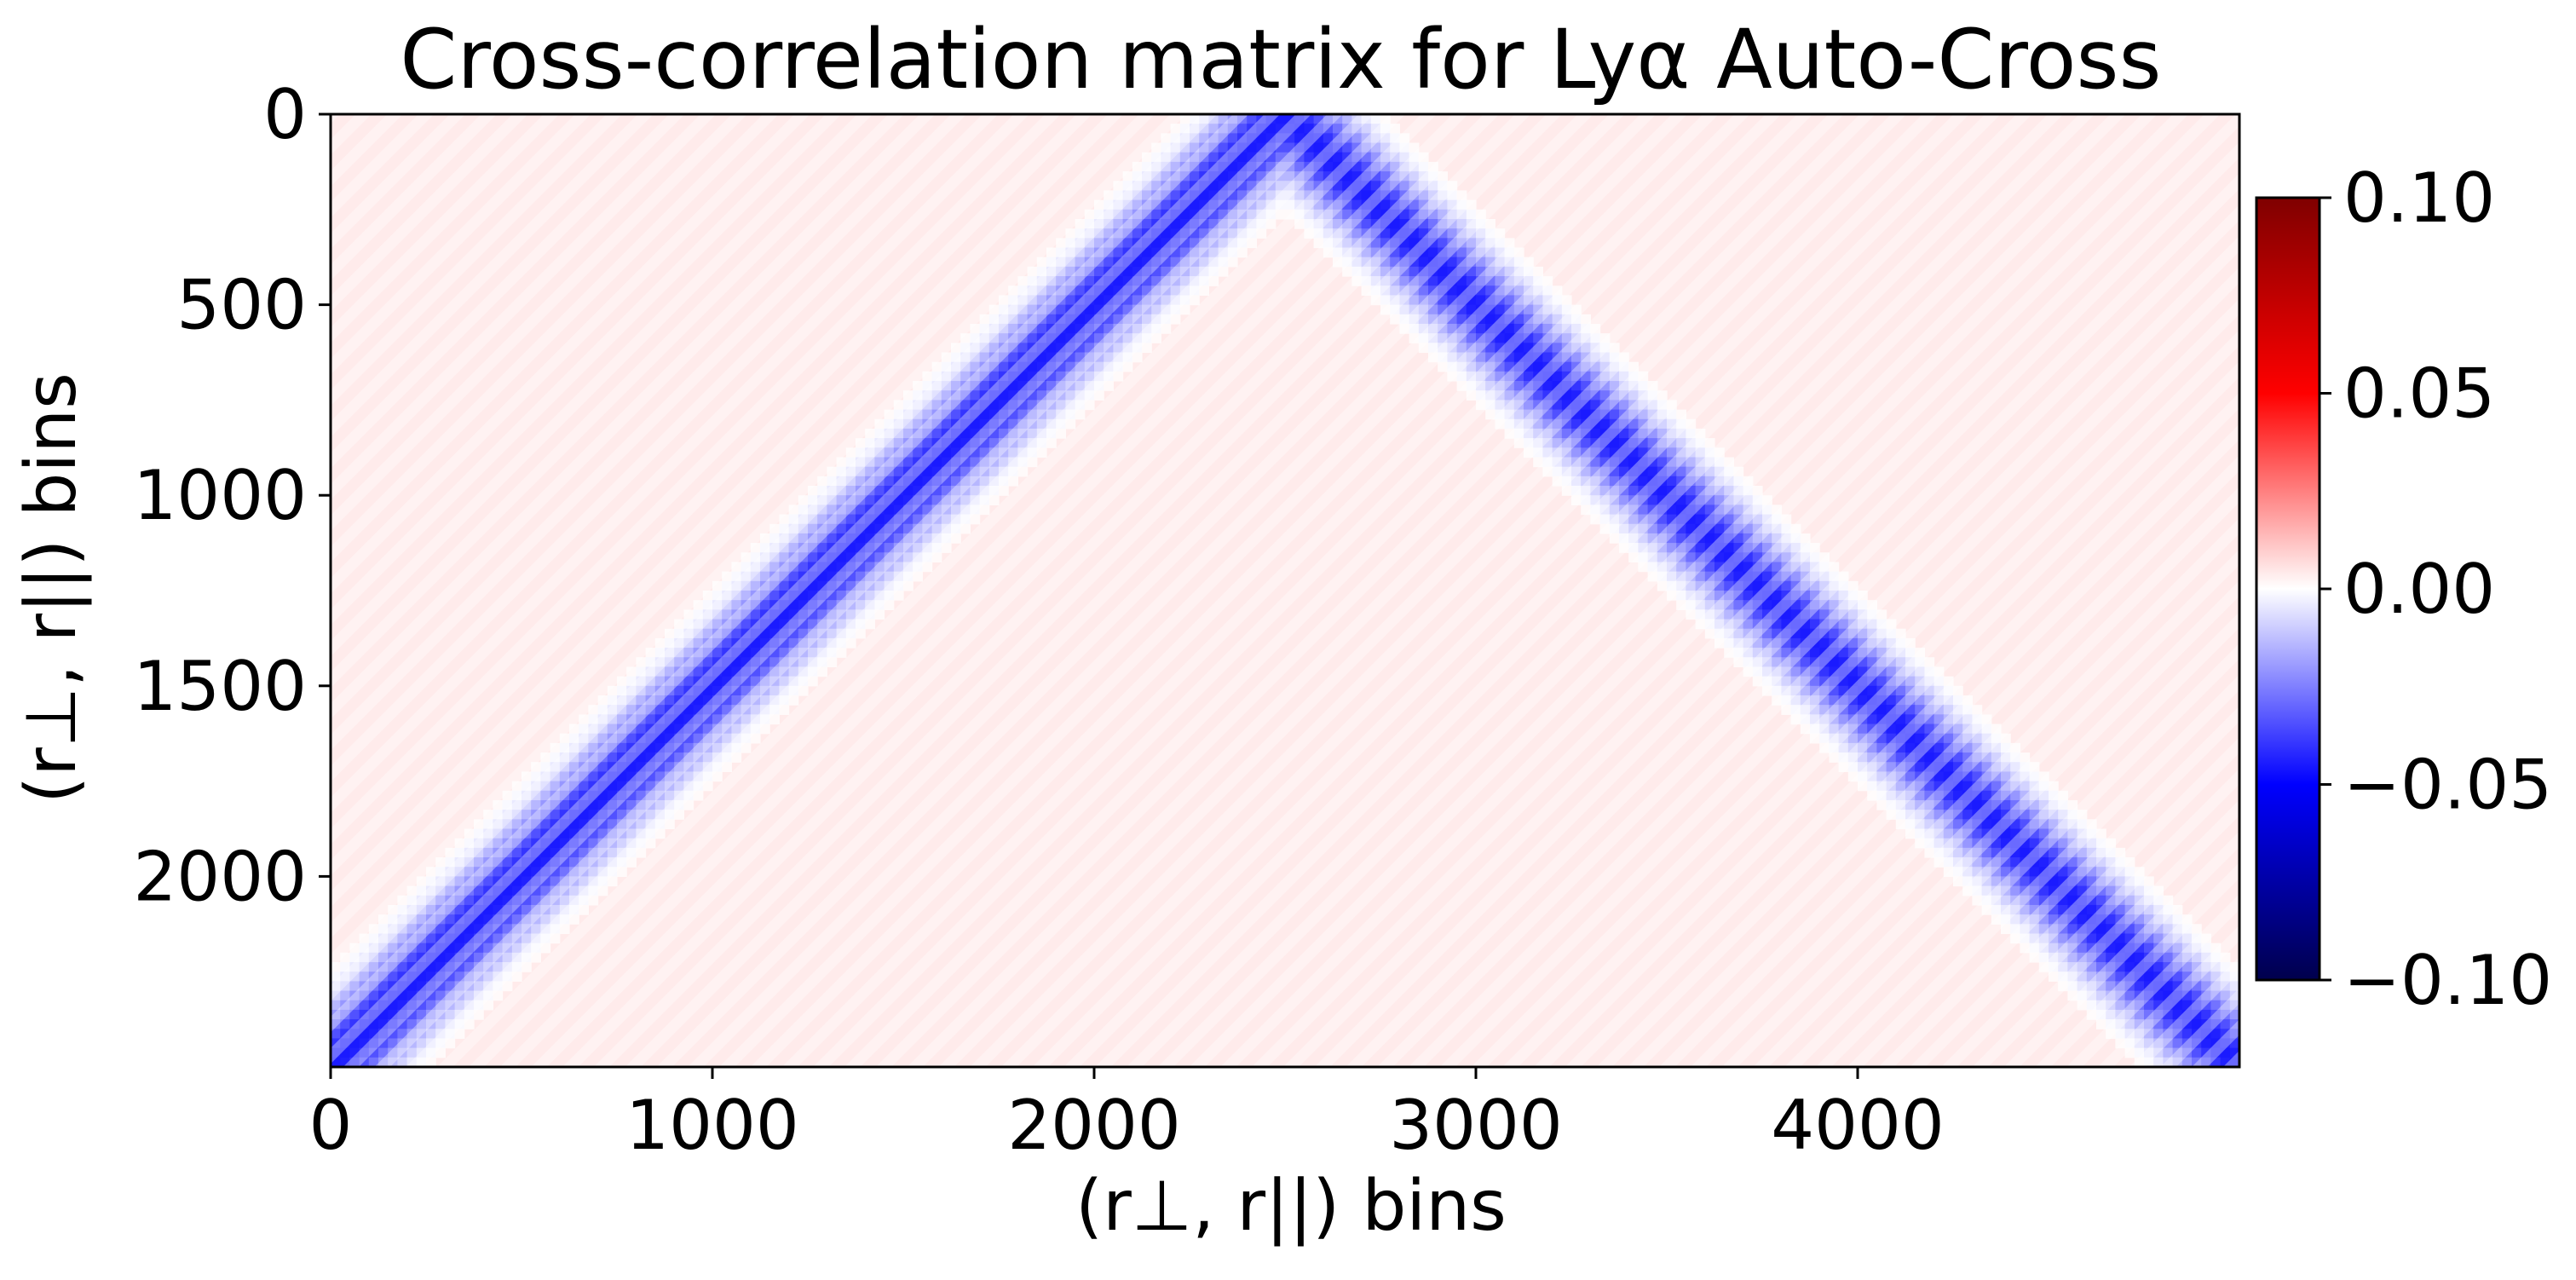 This screenshot has height=1280, width=2576. Describe the element at coordinates (2447, 980) in the screenshot. I see `colorbar-tick-label: −0.10` at that location.